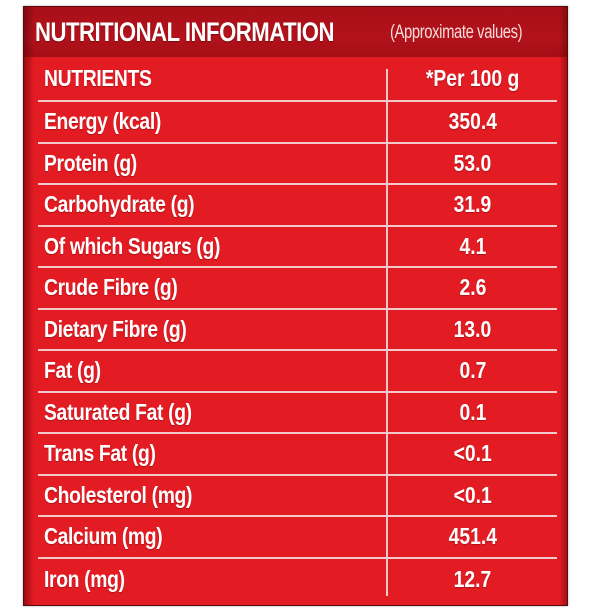 This screenshot has width=600, height=610. I want to click on table-row: Calcium (mg) 451.4, so click(297, 538).